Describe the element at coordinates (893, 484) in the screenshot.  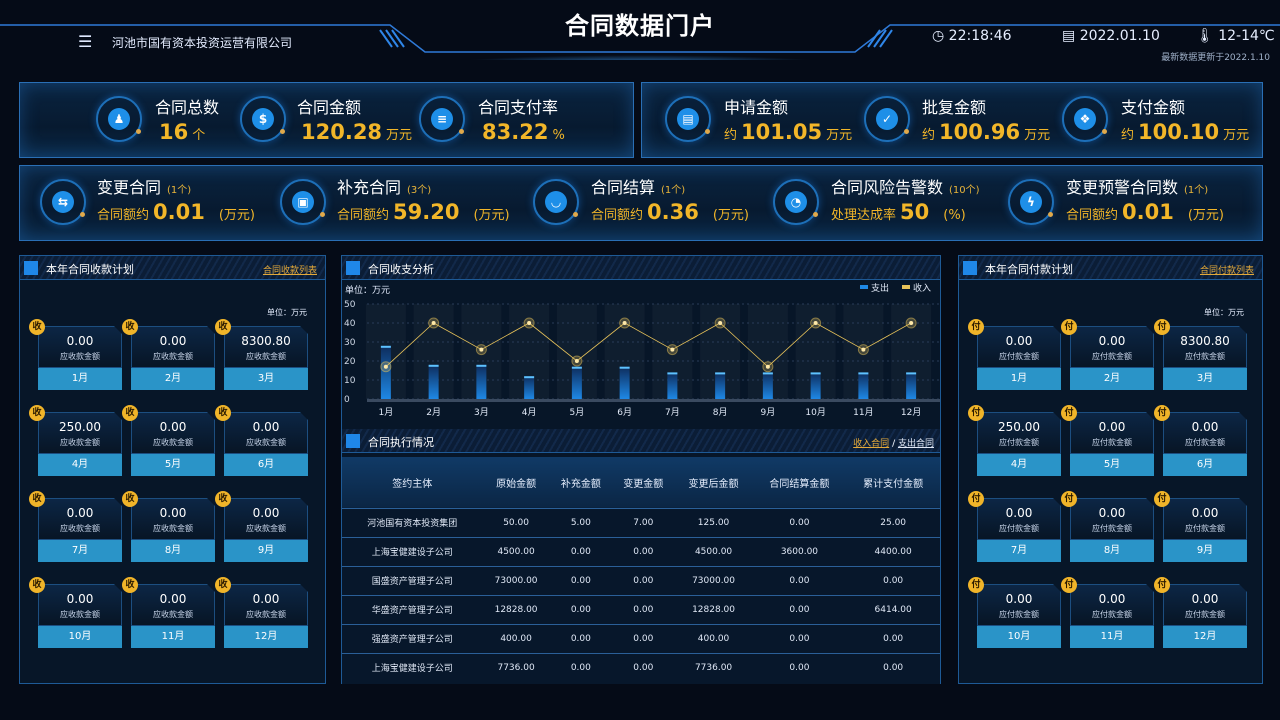
I see `column-header: 累计支付金额` at that location.